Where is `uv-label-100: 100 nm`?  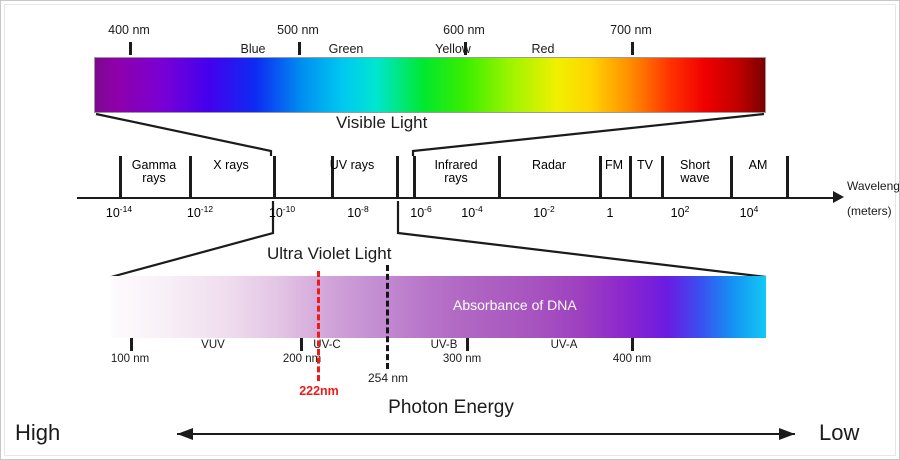
uv-label-100: 100 nm is located at coordinates (130, 359).